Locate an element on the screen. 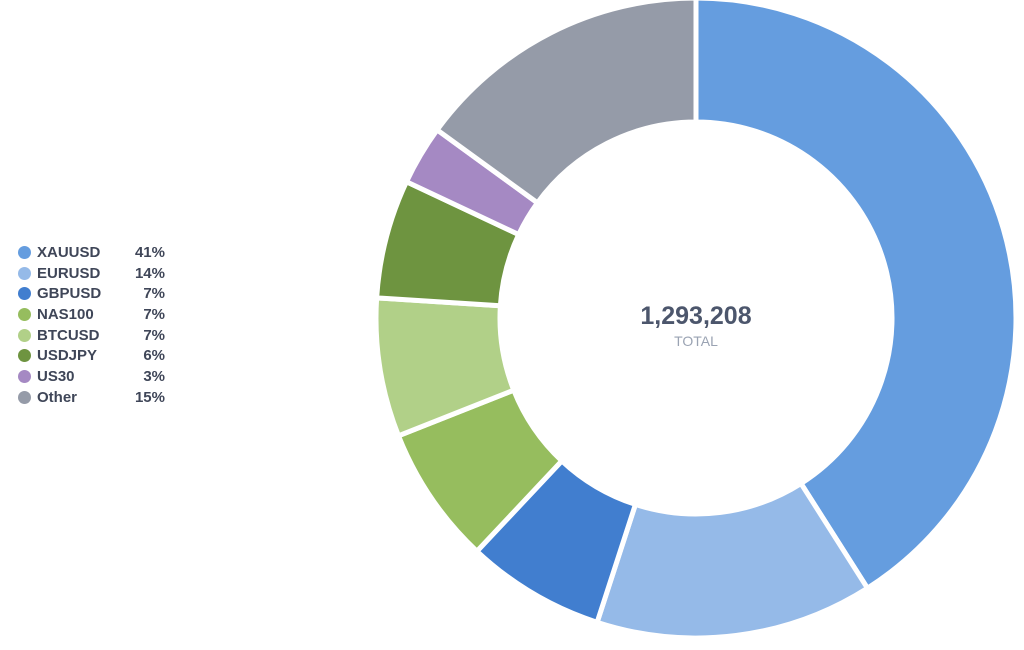  total-label: TOTAL is located at coordinates (696, 341).